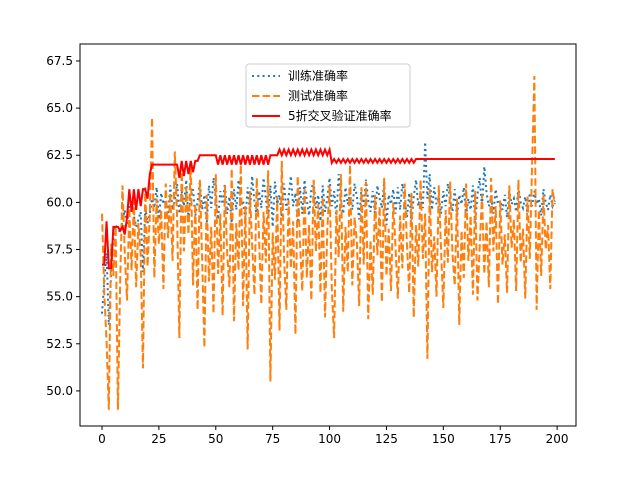 This screenshot has width=640, height=484. I want to click on y-tick-label: 62.5, so click(59, 155).